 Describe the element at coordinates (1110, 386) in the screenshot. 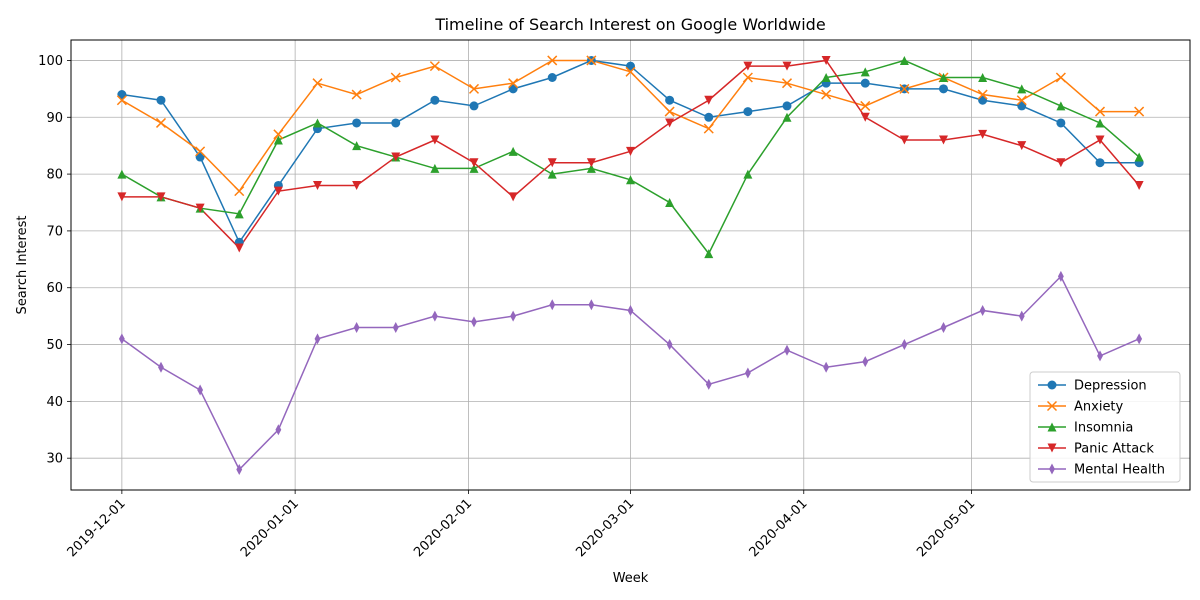

I see `legend-label-depression: Depression` at that location.